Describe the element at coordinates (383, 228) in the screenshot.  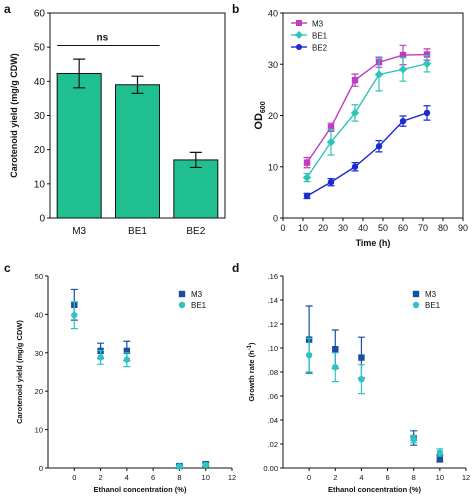
I see `x-tick-label-b: 50` at that location.